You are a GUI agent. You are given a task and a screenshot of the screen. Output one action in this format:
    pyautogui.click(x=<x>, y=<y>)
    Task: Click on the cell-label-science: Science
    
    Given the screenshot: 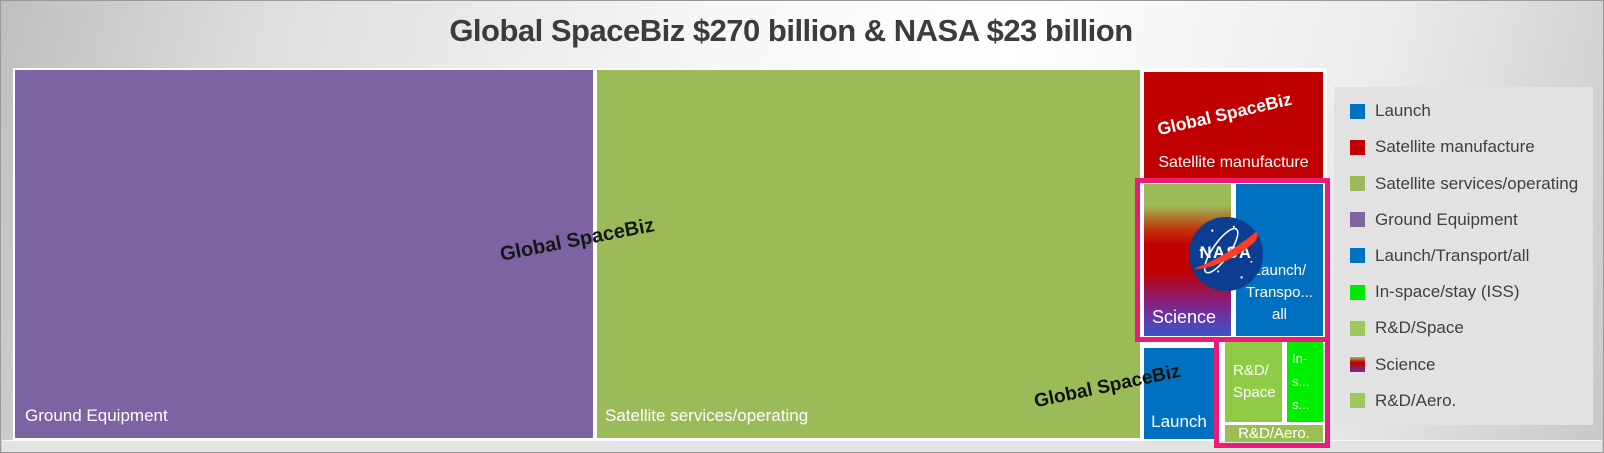 What is the action you would take?
    pyautogui.click(x=1184, y=317)
    